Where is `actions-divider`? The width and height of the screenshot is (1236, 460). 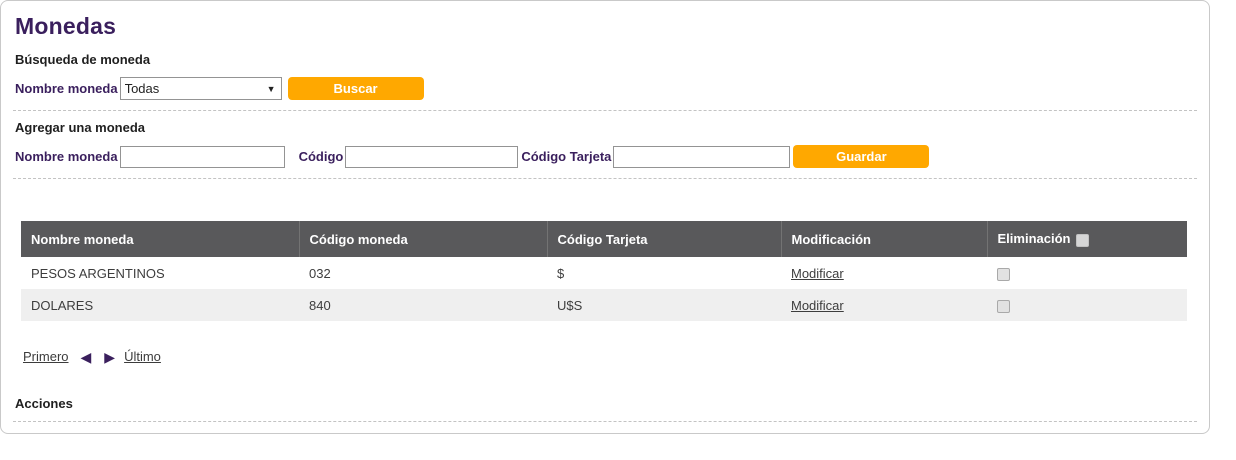 actions-divider is located at coordinates (605, 421).